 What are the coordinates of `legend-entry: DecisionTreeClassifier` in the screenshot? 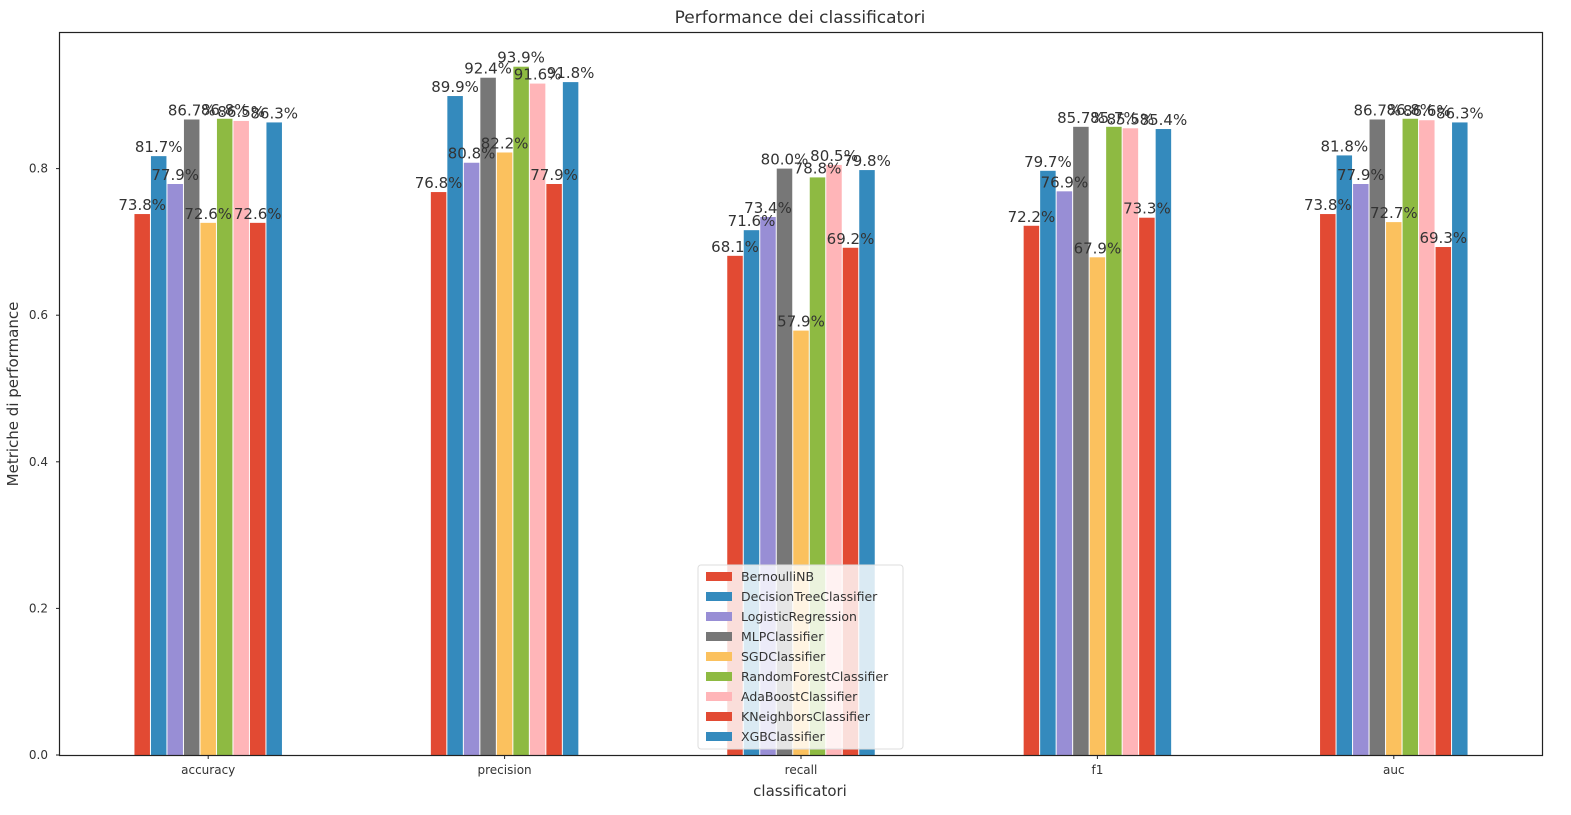 It's located at (809, 596).